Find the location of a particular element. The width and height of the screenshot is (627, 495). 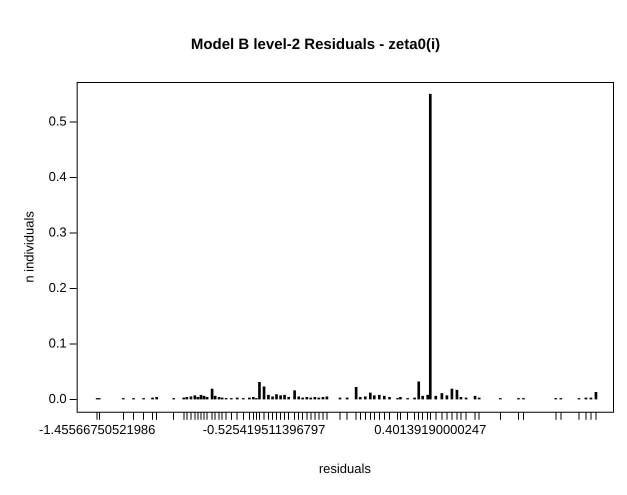

y-tick-label: 0.3 is located at coordinates (57, 232).